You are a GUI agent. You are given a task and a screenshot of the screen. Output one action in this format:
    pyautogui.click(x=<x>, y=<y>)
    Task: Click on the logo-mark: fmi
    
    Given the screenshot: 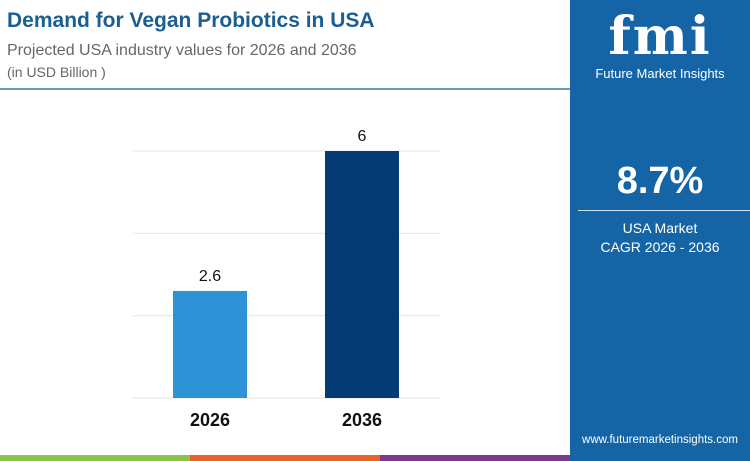 What is the action you would take?
    pyautogui.click(x=660, y=36)
    